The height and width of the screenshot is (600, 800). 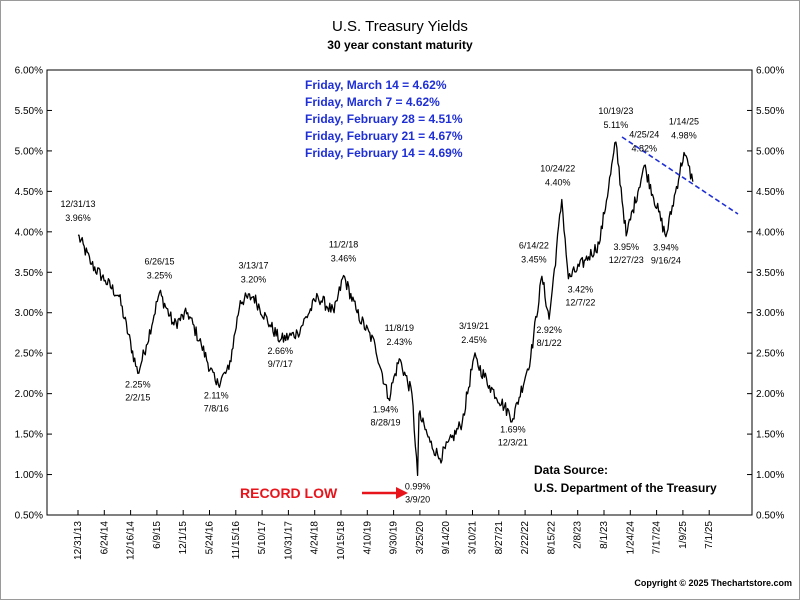 I want to click on x-tick-label: 8/15/22, so click(x=551, y=538).